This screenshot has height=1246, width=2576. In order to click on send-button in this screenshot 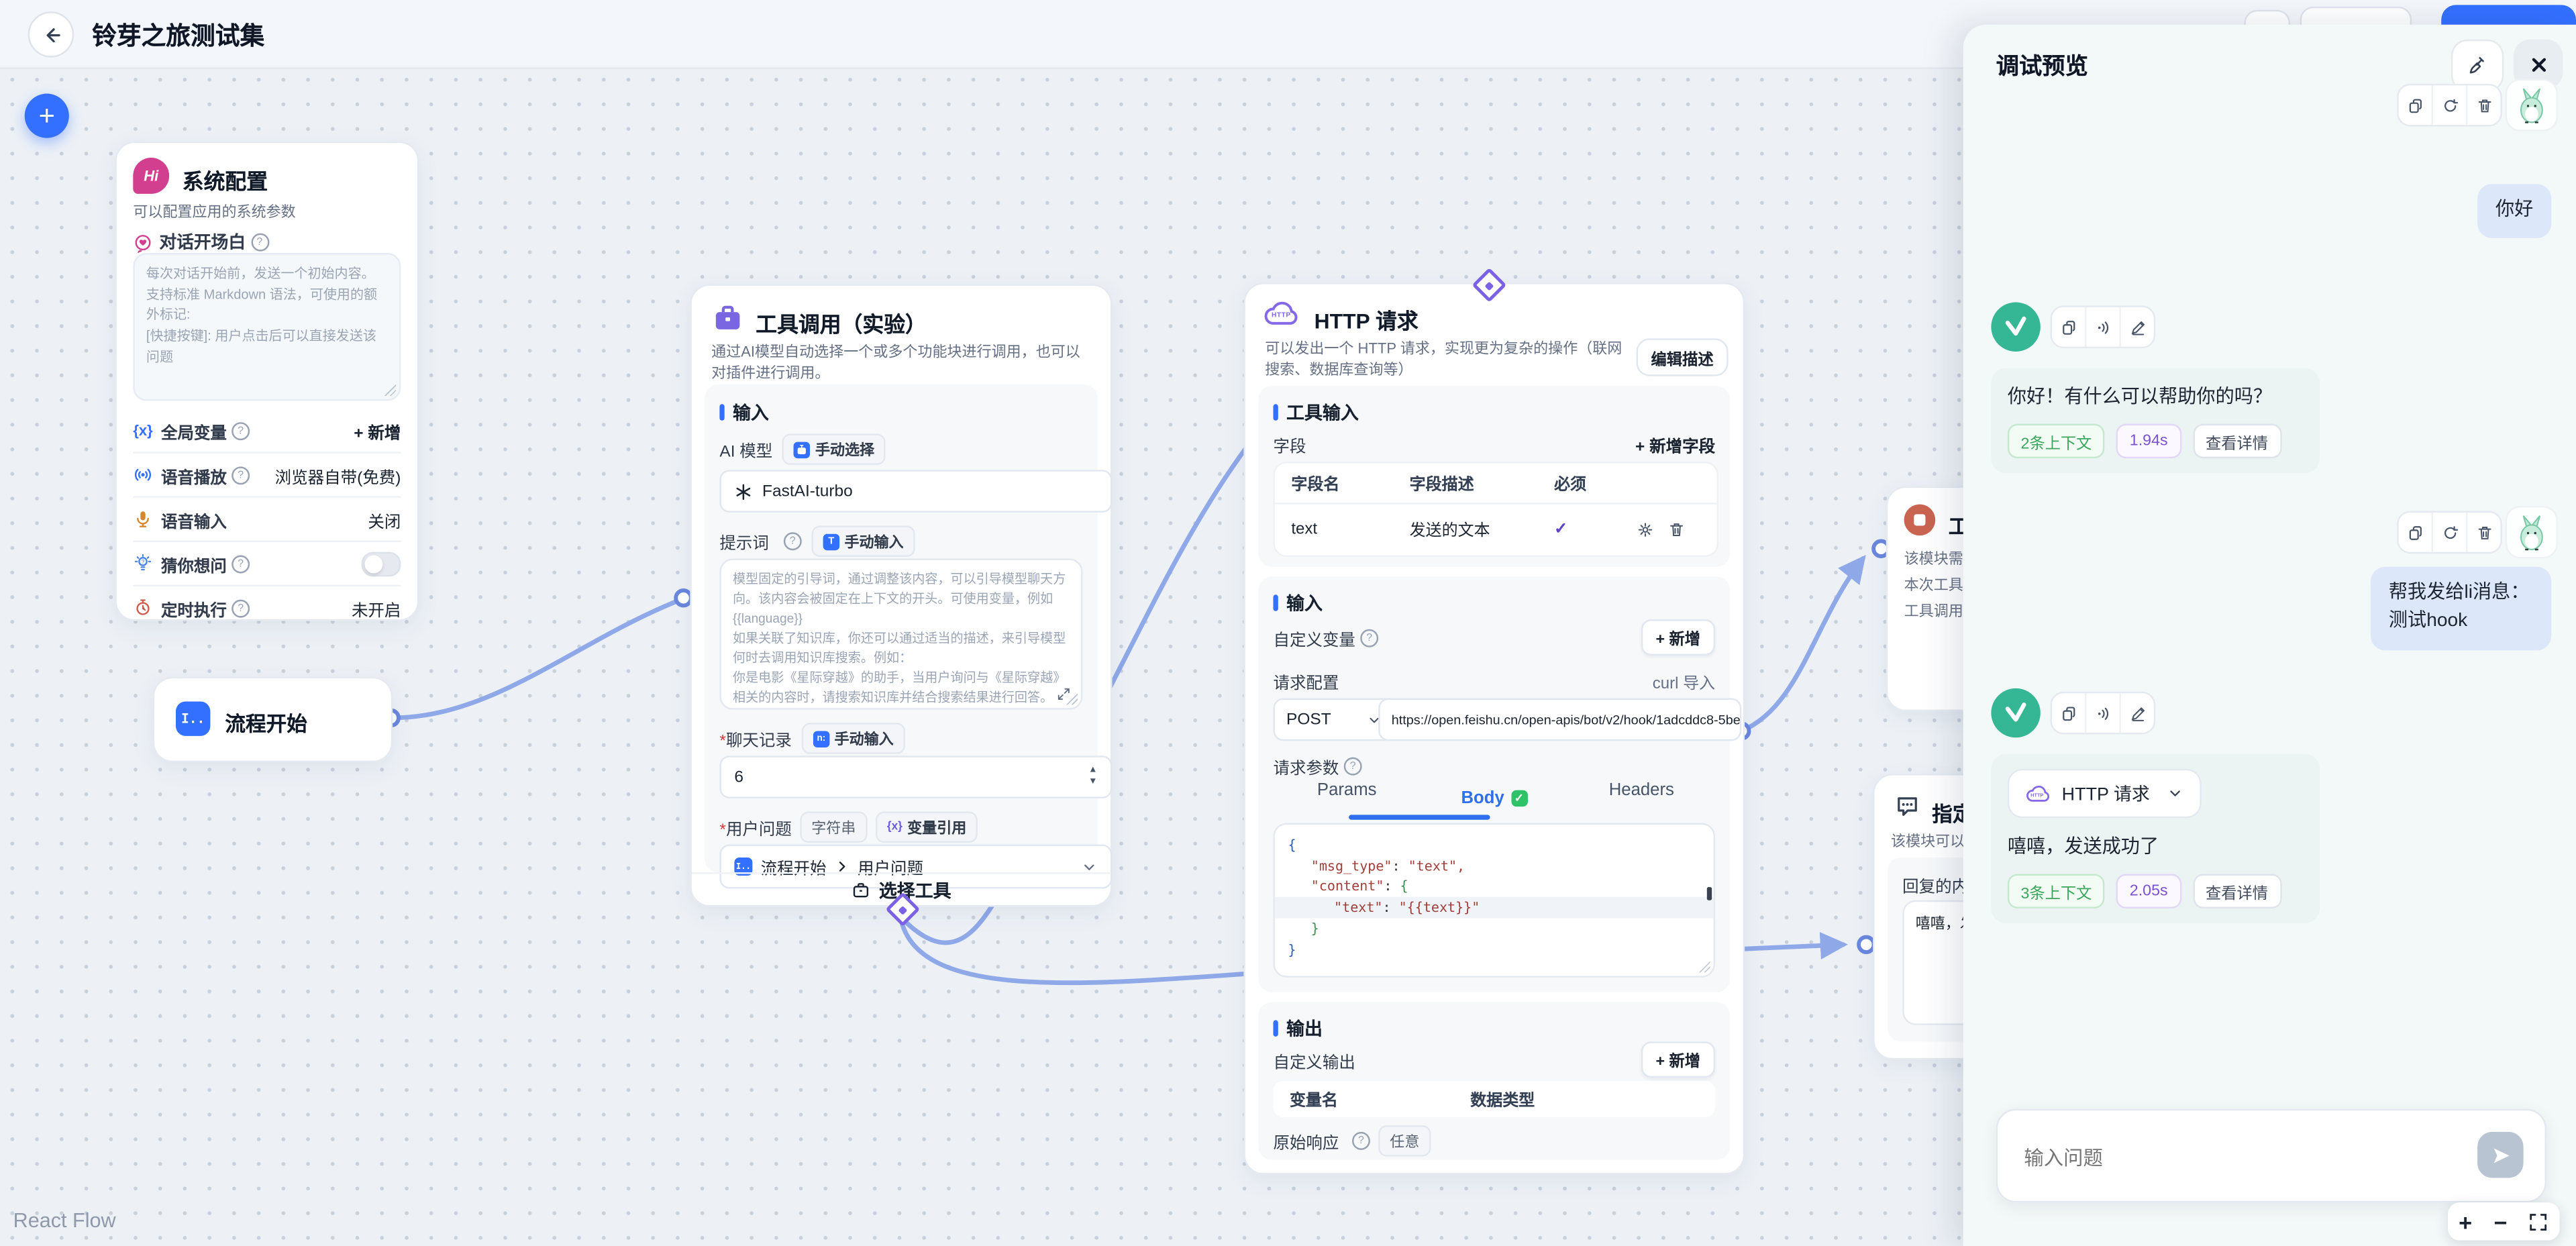, I will do `click(2500, 1154)`.